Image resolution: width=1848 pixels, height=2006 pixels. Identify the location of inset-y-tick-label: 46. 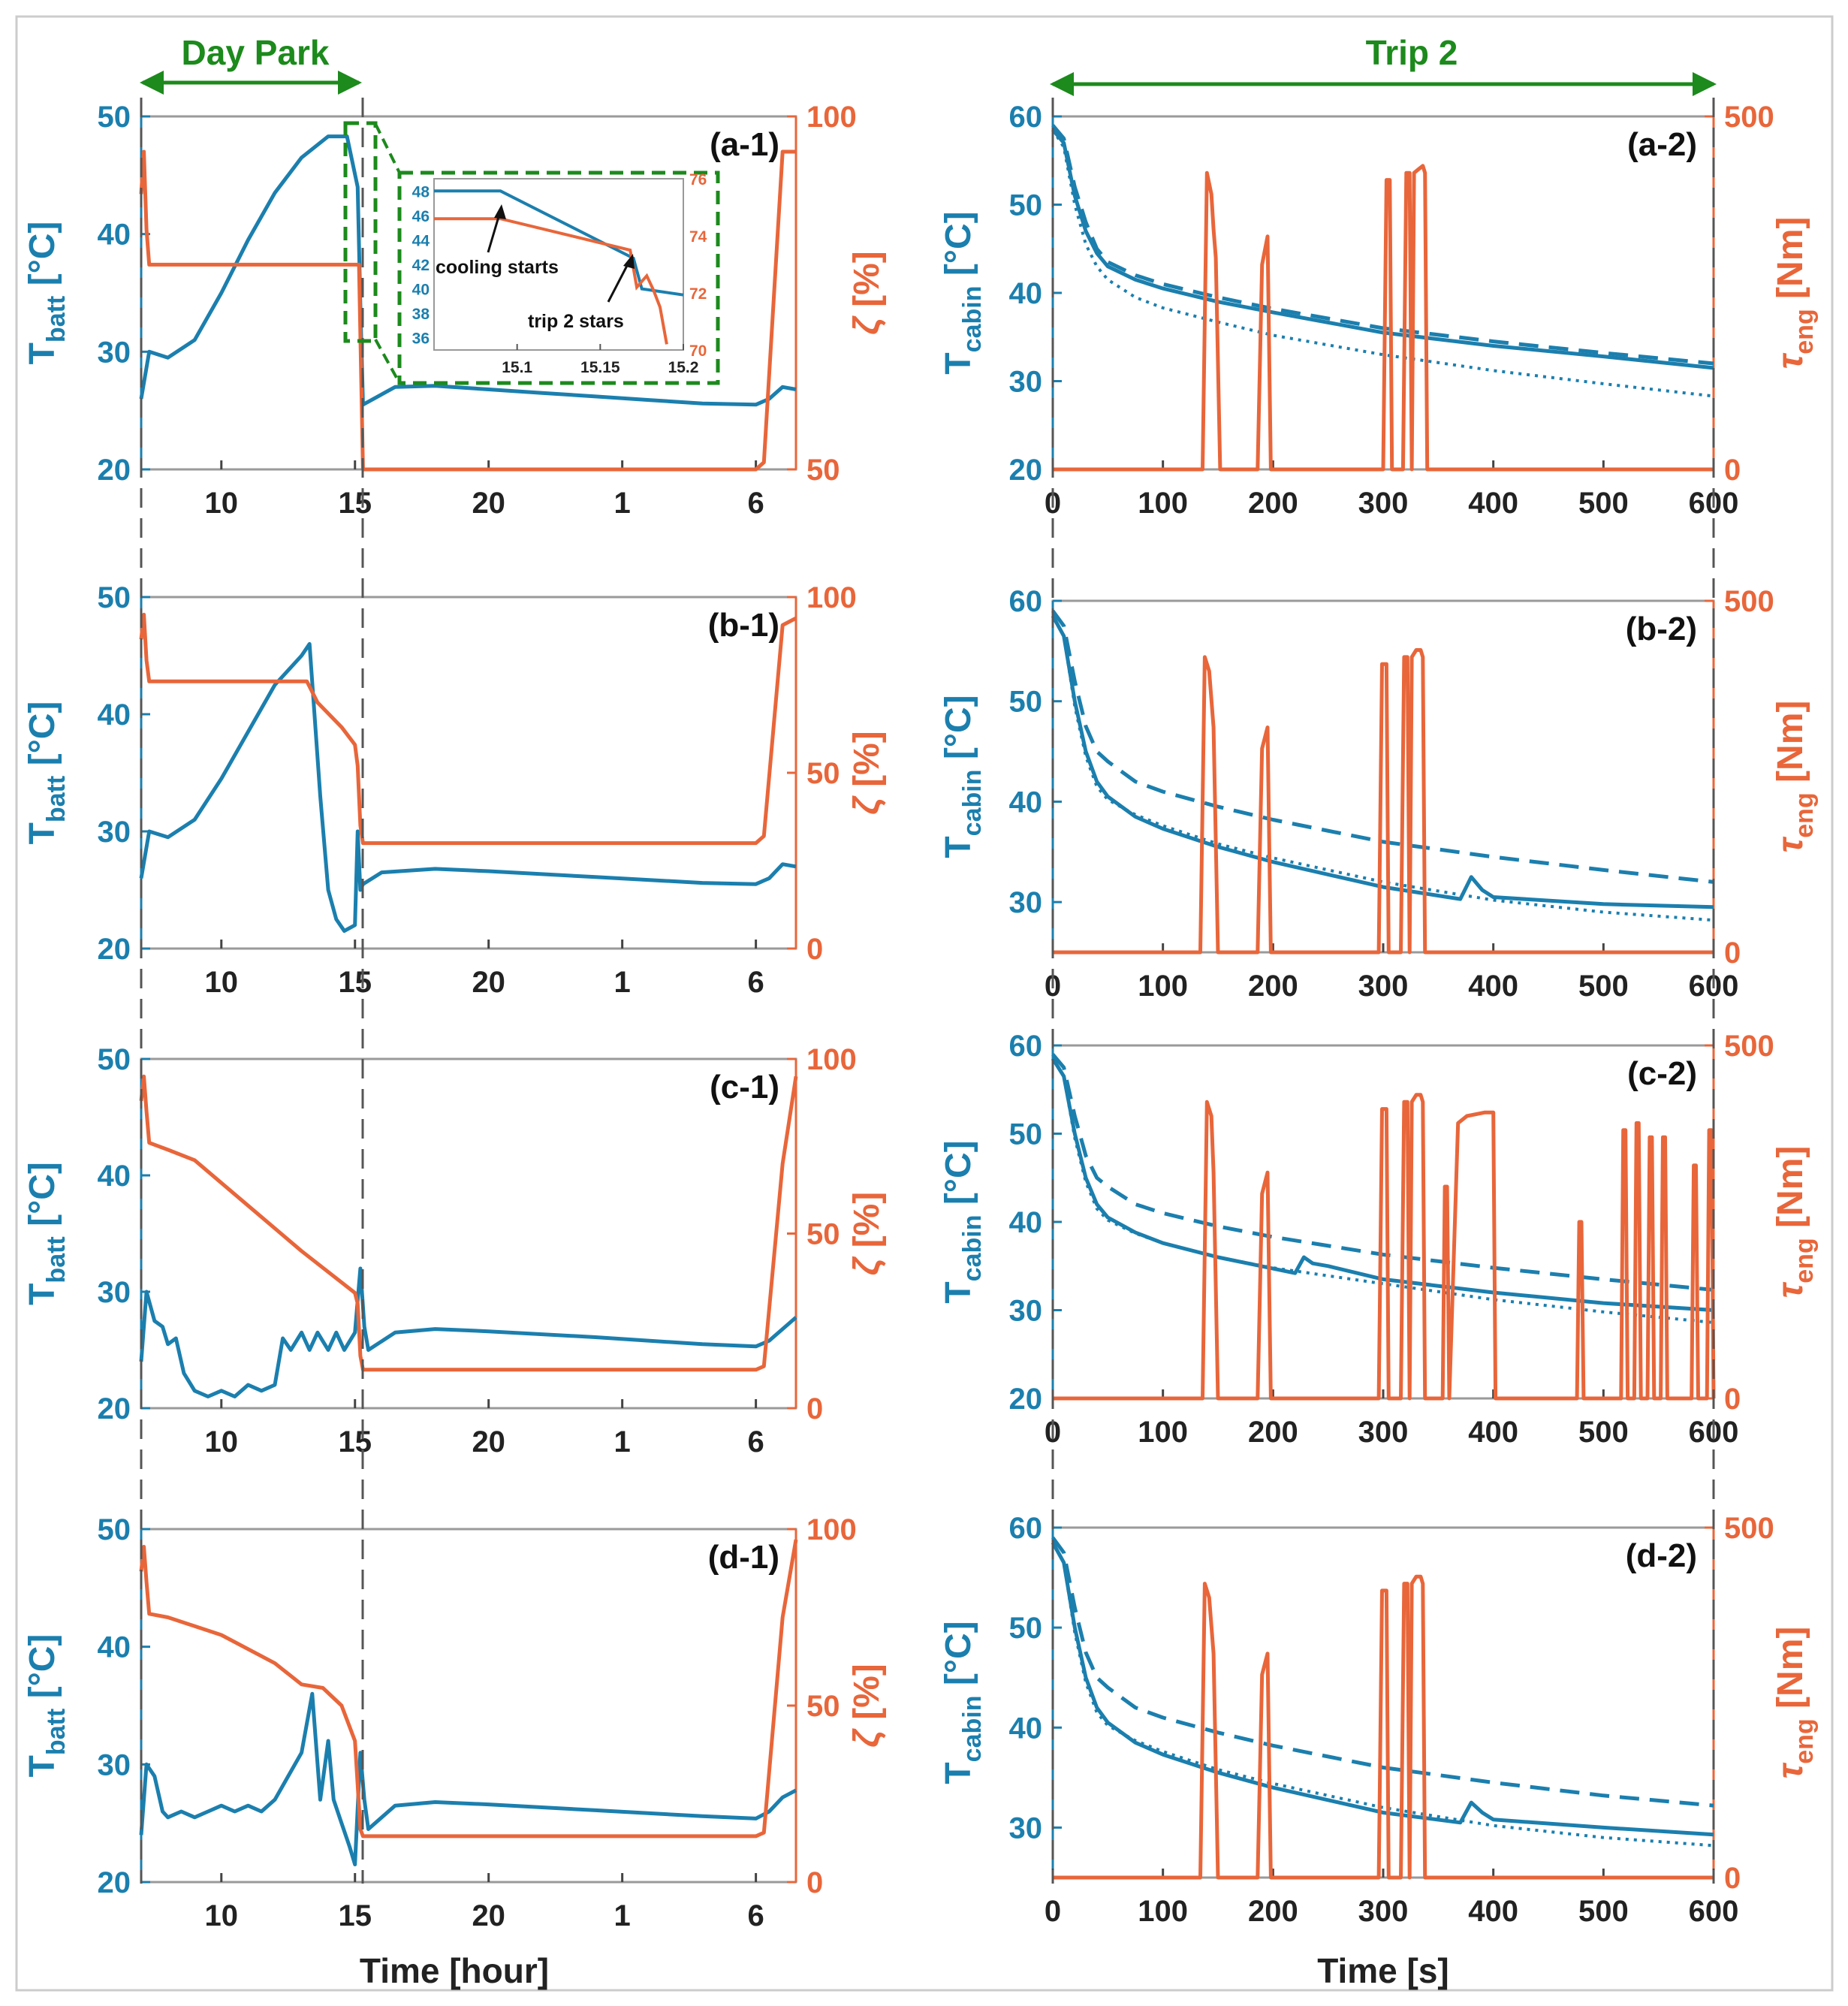
(421, 217).